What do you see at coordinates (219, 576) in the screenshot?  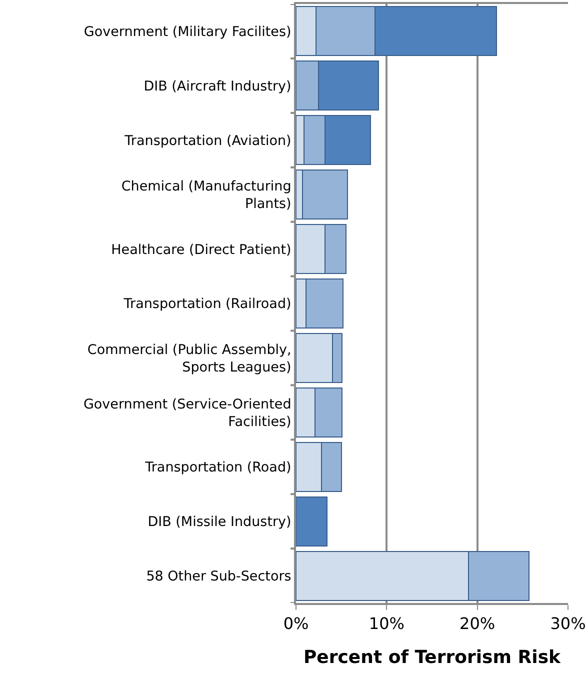 I see `y-tick-label: 58 Other Sub-Sectors` at bounding box center [219, 576].